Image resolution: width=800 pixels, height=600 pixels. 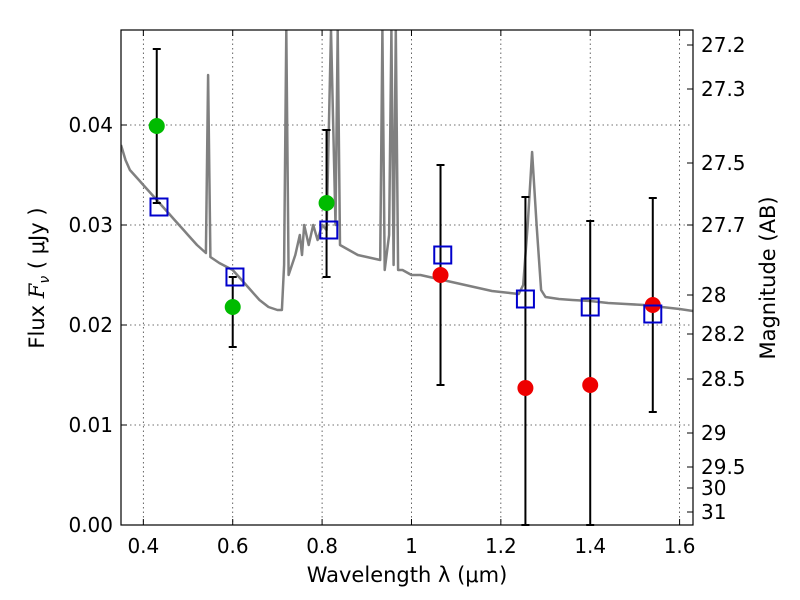 I want to click on y-axis-label: Flux Fν ( μJy ), so click(x=39, y=277).